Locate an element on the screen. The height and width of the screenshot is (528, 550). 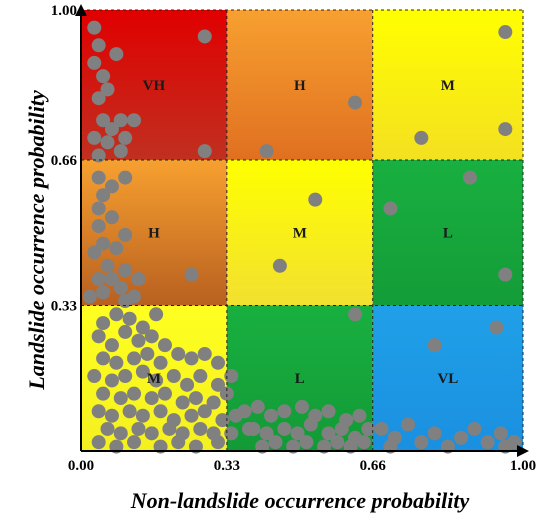
zone-label: L is located at coordinates (300, 379).